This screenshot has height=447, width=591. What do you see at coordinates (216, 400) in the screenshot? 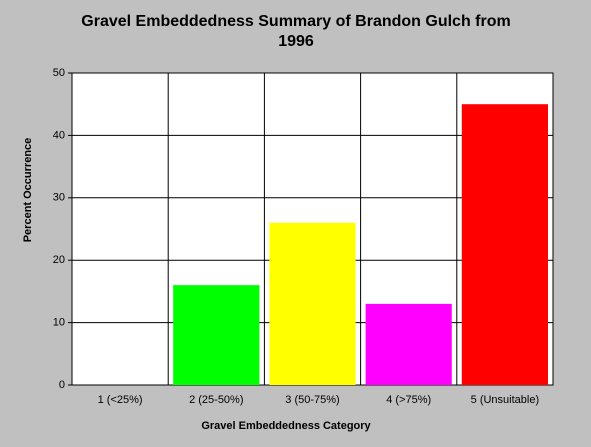
I see `x-tick-label: 2 (25-50%)` at bounding box center [216, 400].